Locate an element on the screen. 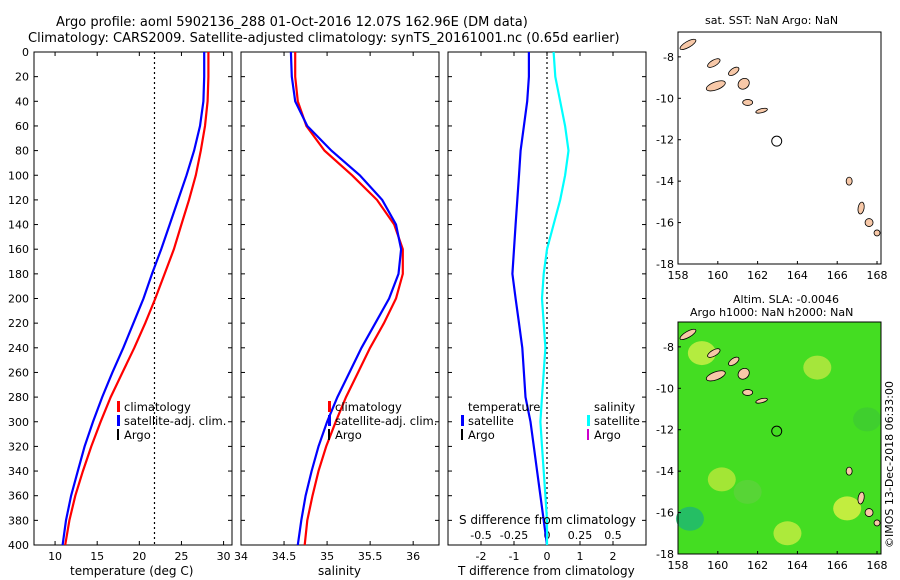 This screenshot has height=580, width=900. map-y-tick-label: -14 is located at coordinates (665, 471).